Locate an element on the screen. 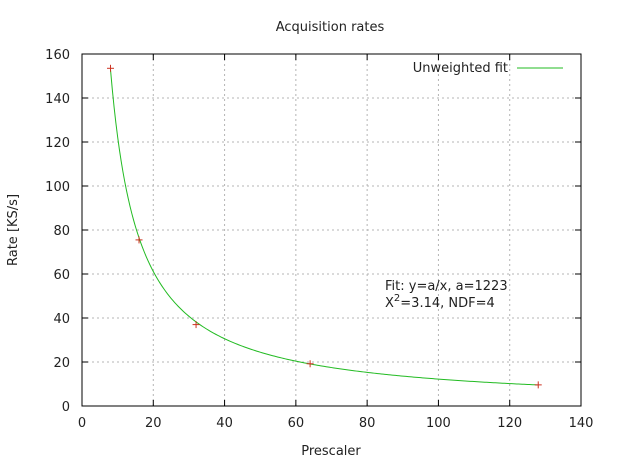 This screenshot has width=620, height=465. y-tick-label: 0 is located at coordinates (66, 407).